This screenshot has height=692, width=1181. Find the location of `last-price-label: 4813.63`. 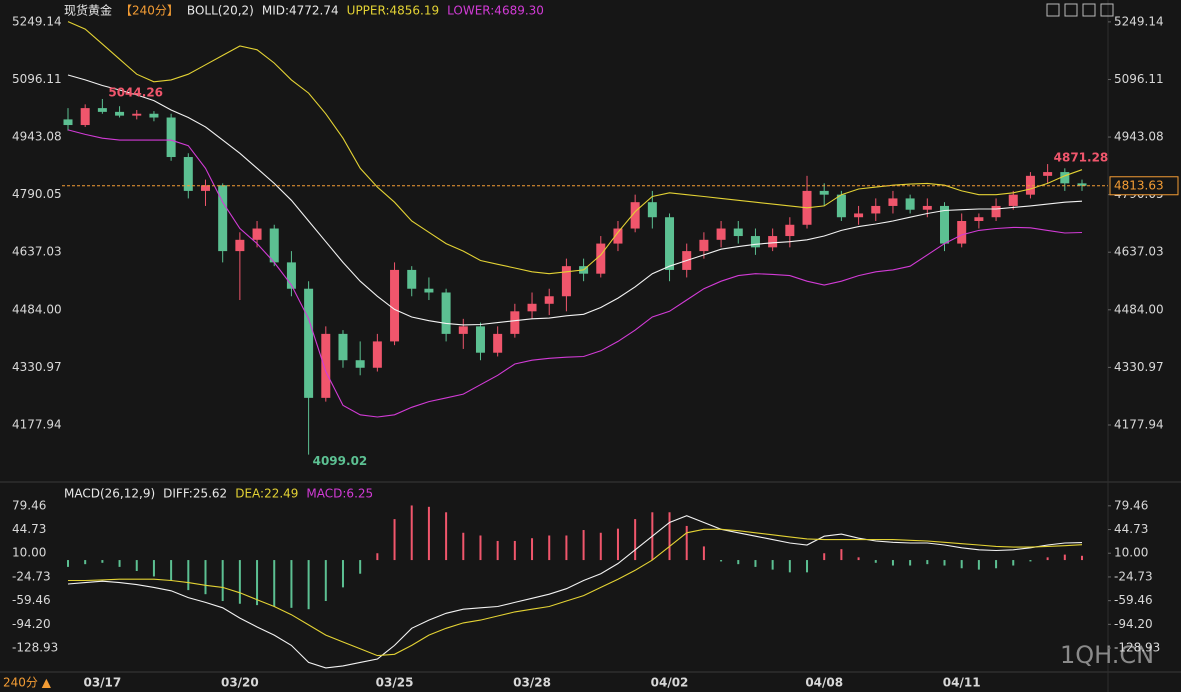

last-price-label: 4813.63 is located at coordinates (1139, 185).